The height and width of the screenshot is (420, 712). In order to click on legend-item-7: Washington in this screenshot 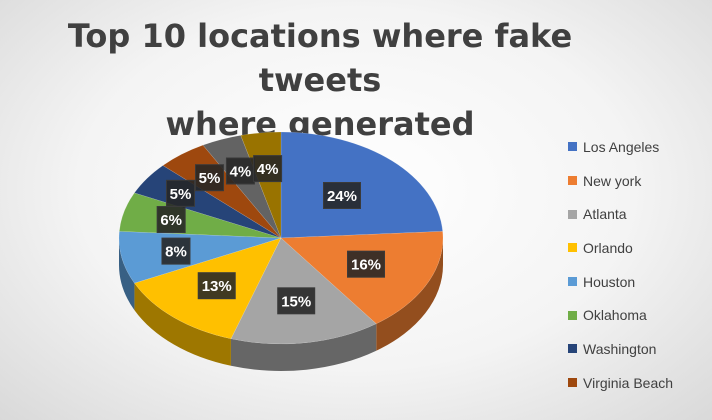, I will do `click(638, 349)`.